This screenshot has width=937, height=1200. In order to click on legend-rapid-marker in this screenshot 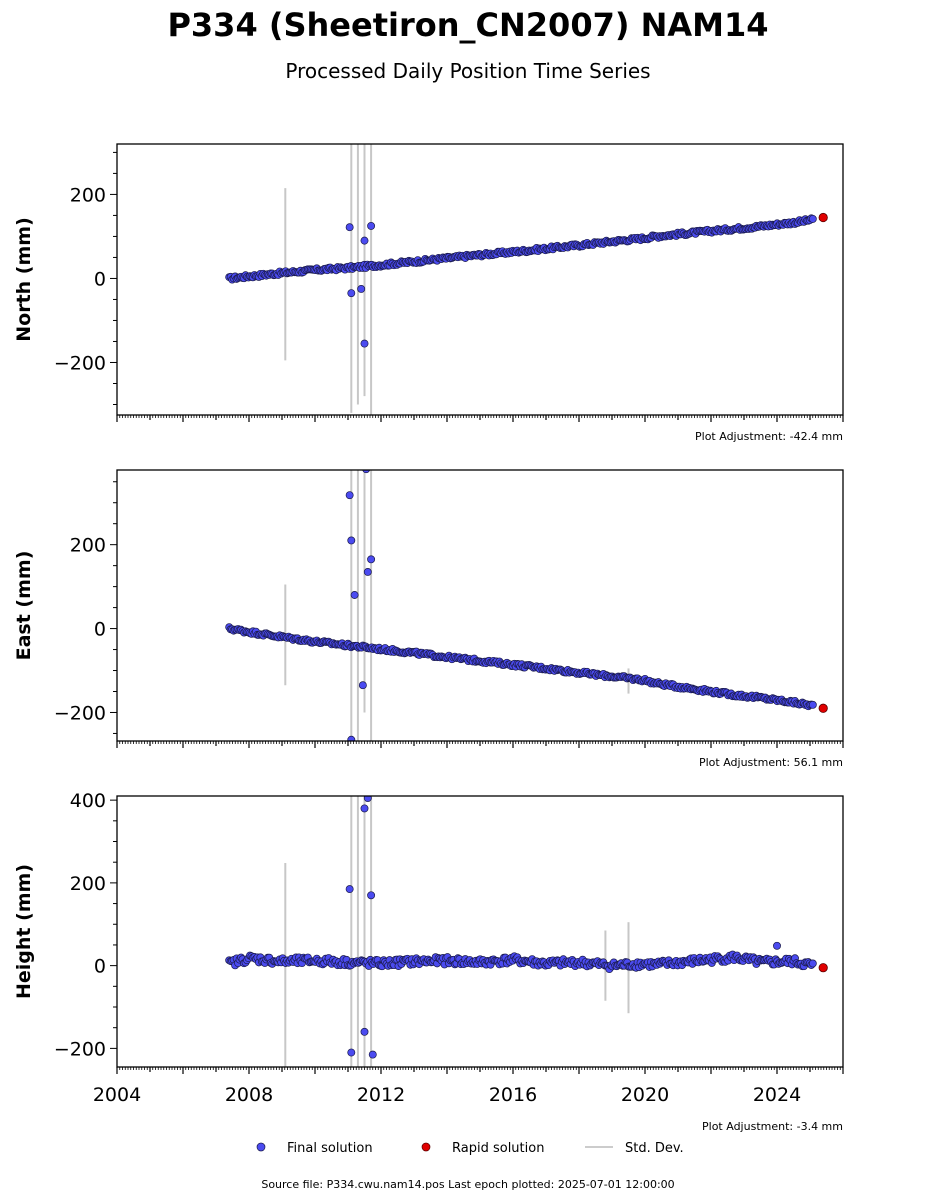, I will do `click(426, 1147)`.